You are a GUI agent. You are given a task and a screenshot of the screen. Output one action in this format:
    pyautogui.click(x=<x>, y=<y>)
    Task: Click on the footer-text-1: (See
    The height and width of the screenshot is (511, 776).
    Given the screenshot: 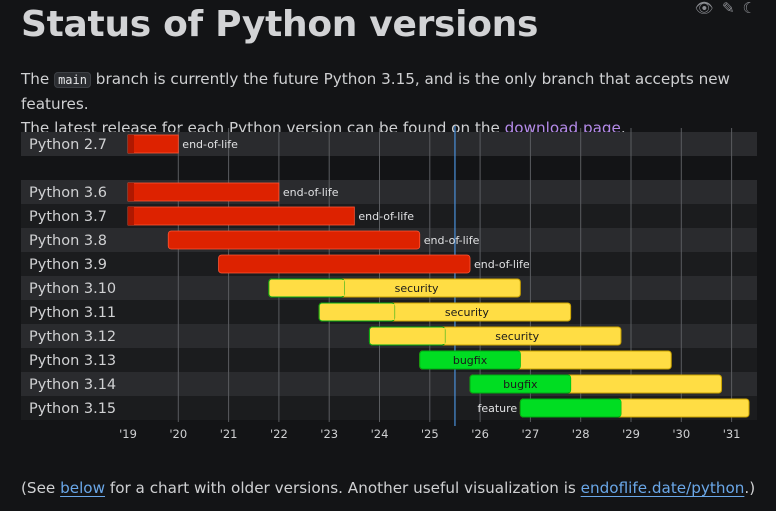 What is the action you would take?
    pyautogui.click(x=41, y=488)
    